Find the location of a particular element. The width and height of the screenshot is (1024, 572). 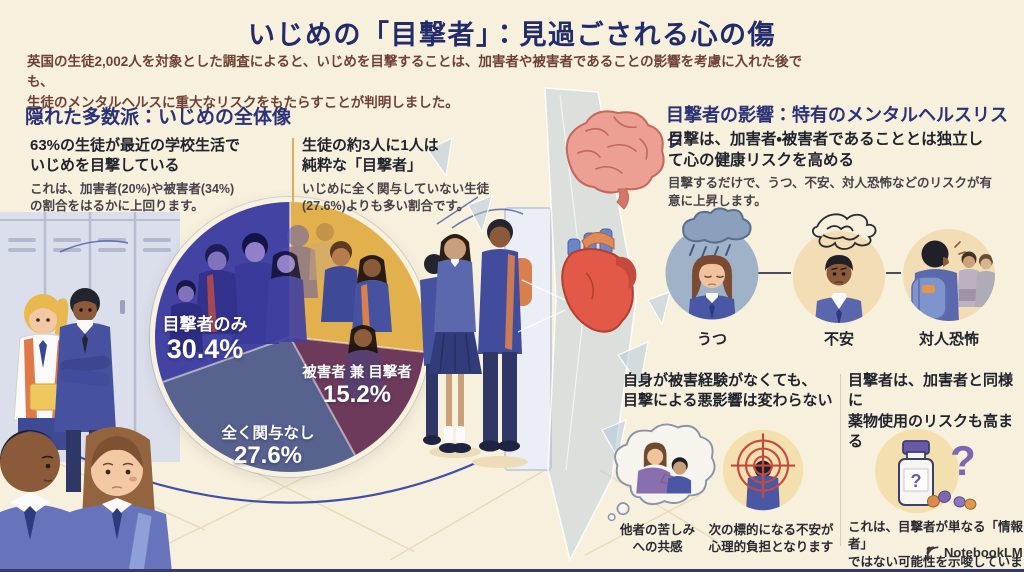

hallway-door is located at coordinates (528, 339).